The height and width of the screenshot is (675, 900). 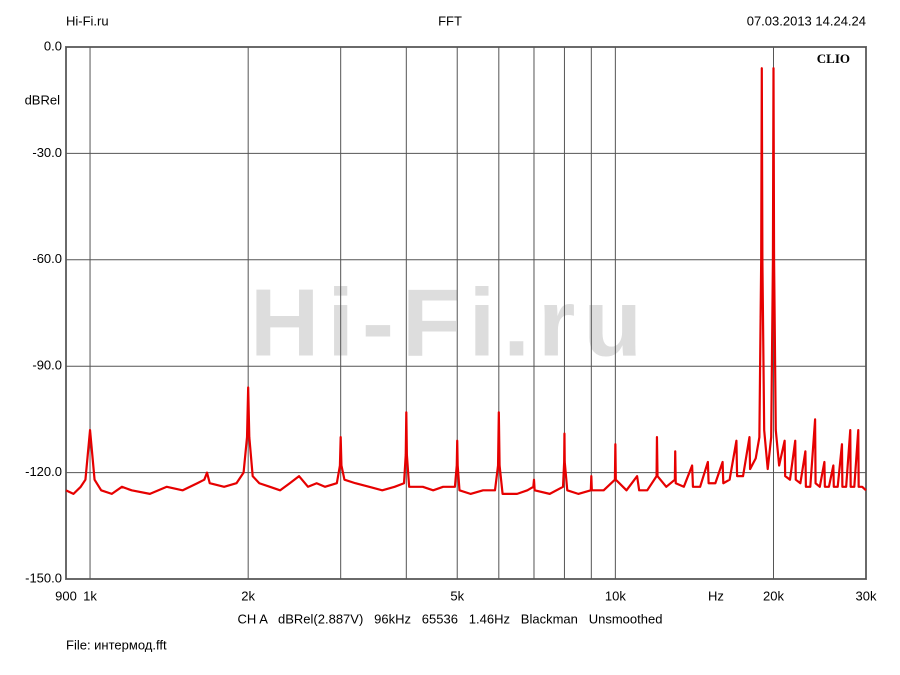 What do you see at coordinates (716, 595) in the screenshot?
I see `x-axis-label: Hz` at bounding box center [716, 595].